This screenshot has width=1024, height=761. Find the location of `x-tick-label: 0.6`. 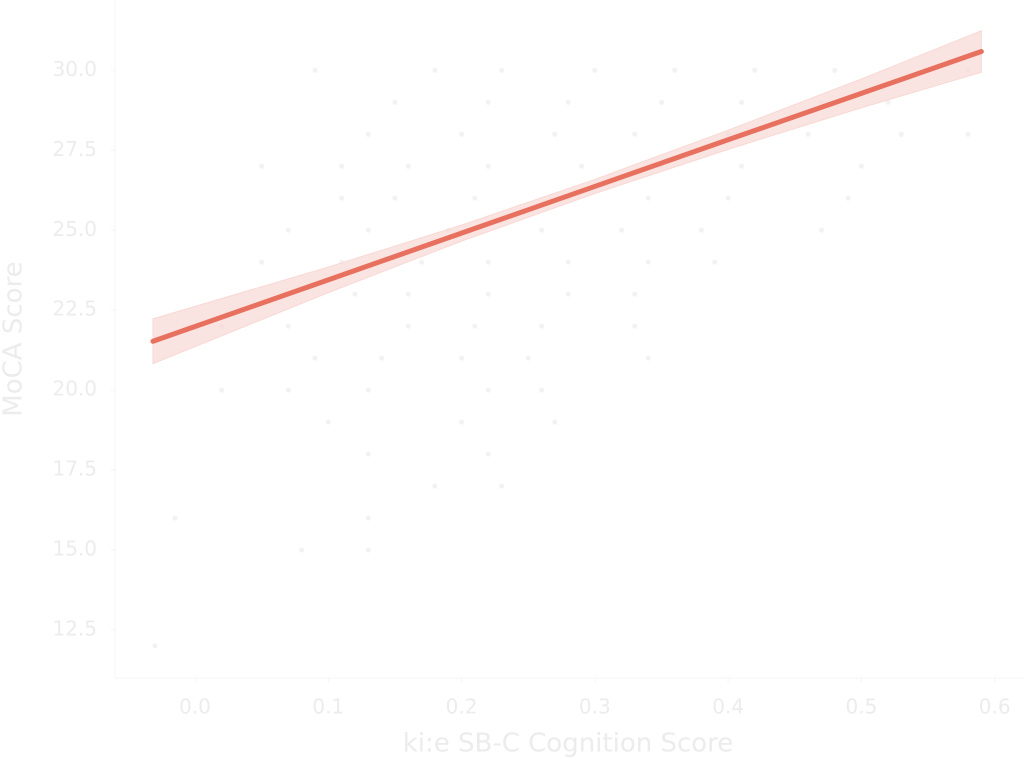

x-tick-label: 0.6 is located at coordinates (995, 707).